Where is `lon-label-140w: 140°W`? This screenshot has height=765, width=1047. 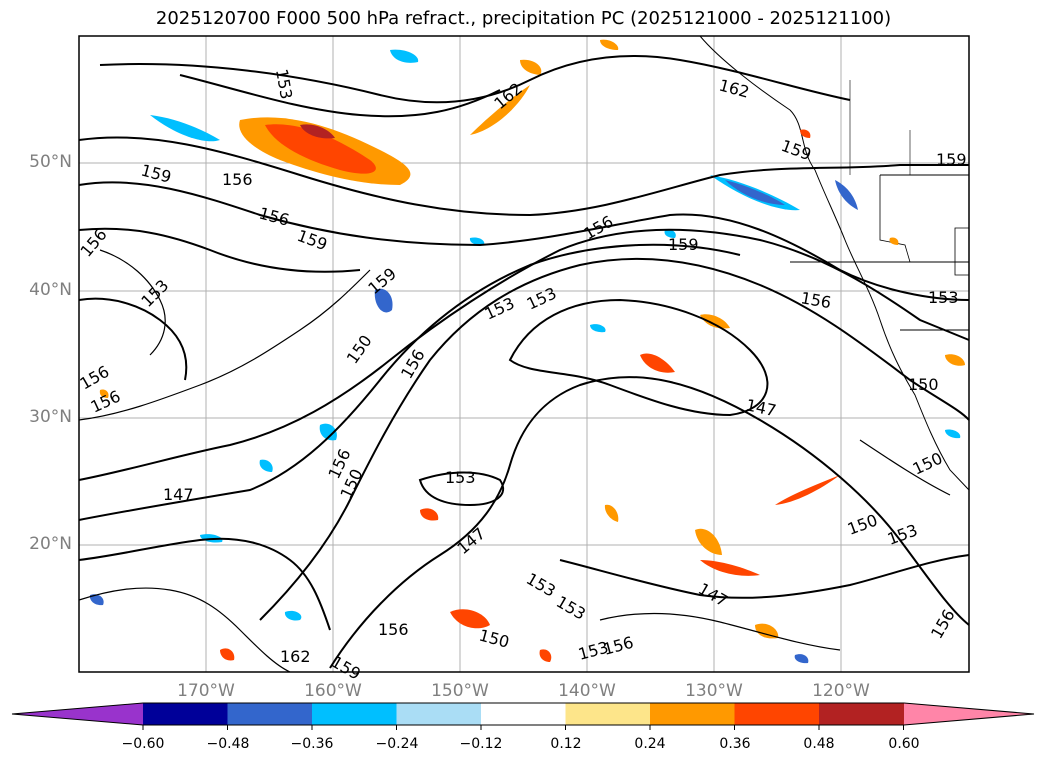
lon-label-140w: 140°W is located at coordinates (587, 691).